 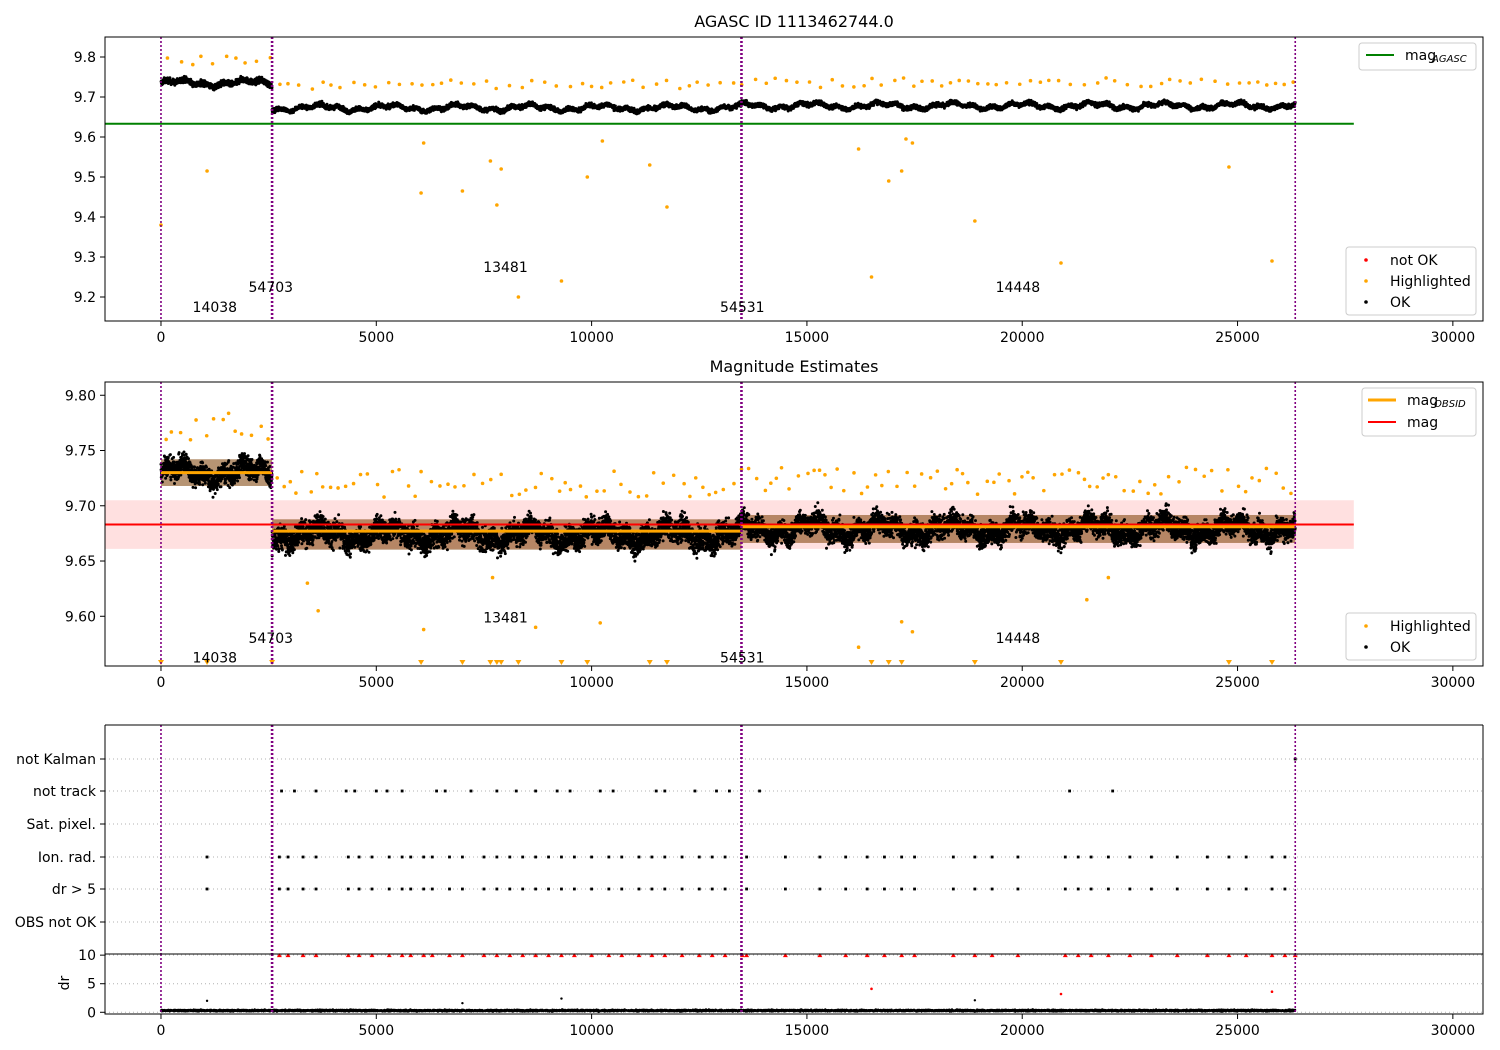 I want to click on x-tick-label: 20000, so click(x=1022, y=1031).